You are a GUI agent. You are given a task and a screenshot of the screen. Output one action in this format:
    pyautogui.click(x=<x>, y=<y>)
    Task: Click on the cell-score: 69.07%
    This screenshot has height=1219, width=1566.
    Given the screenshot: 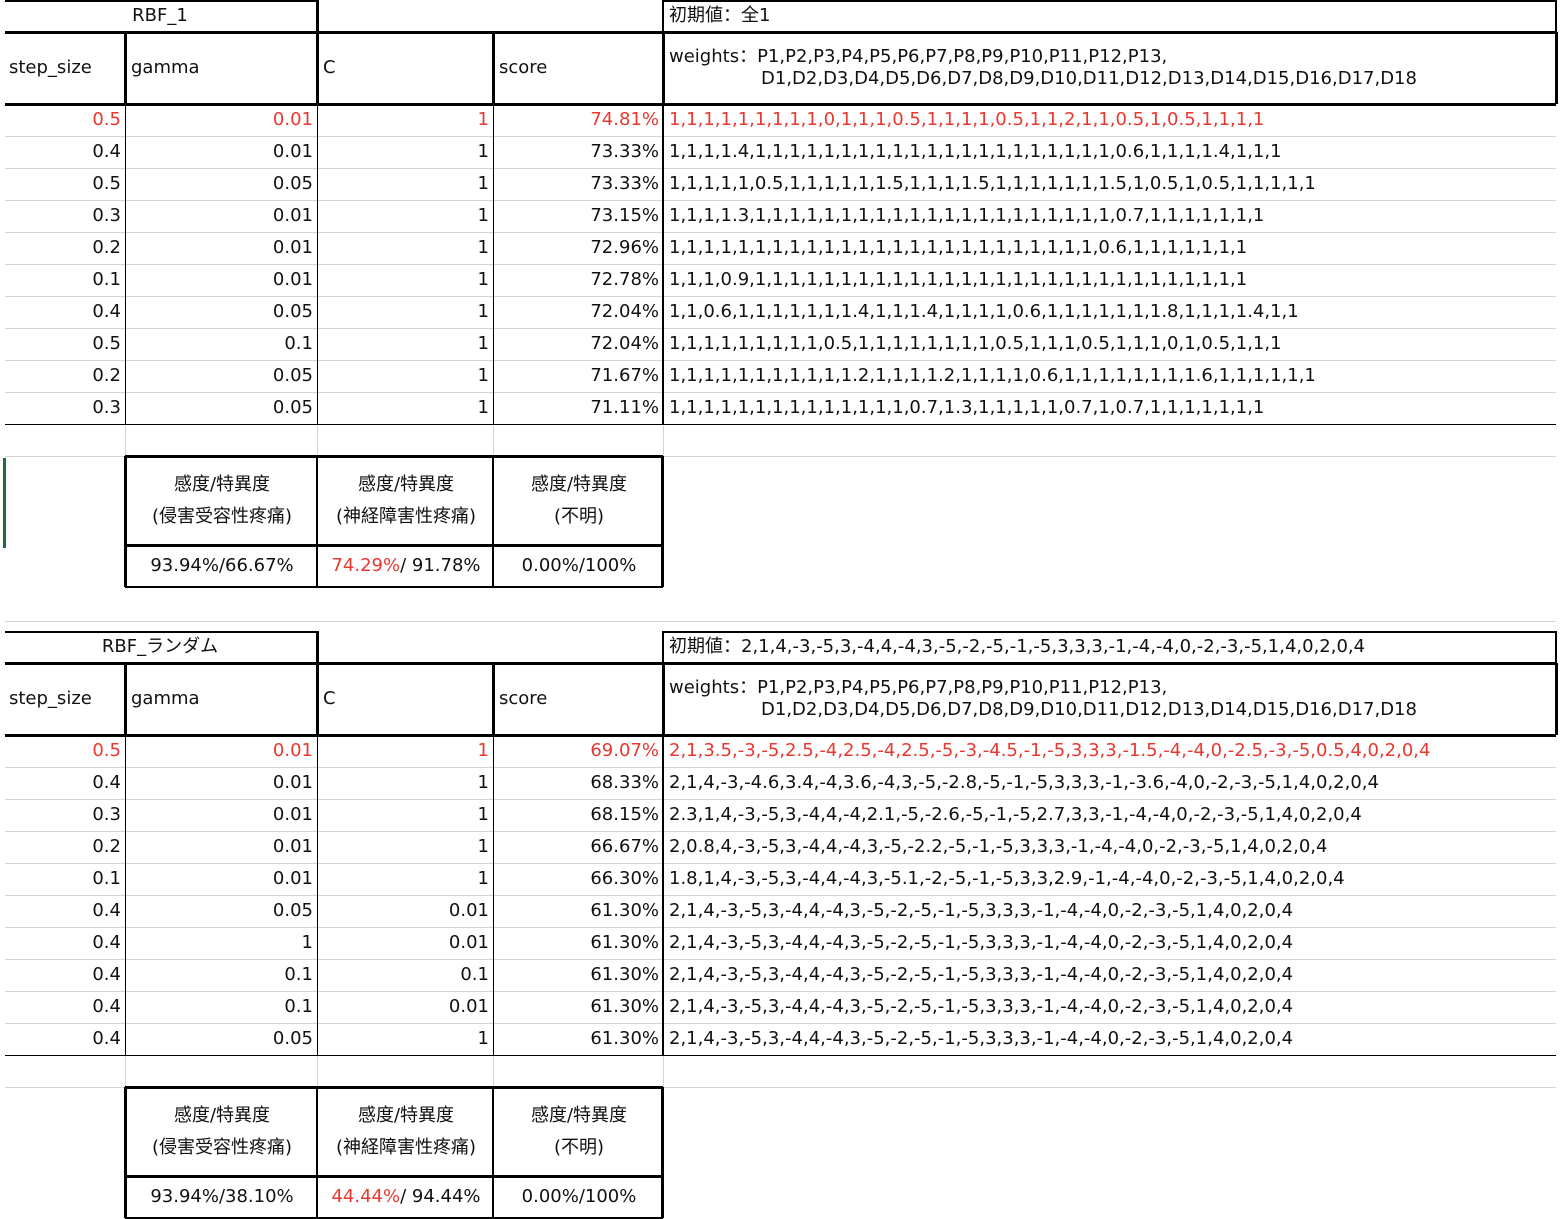 What is the action you would take?
    pyautogui.click(x=624, y=751)
    